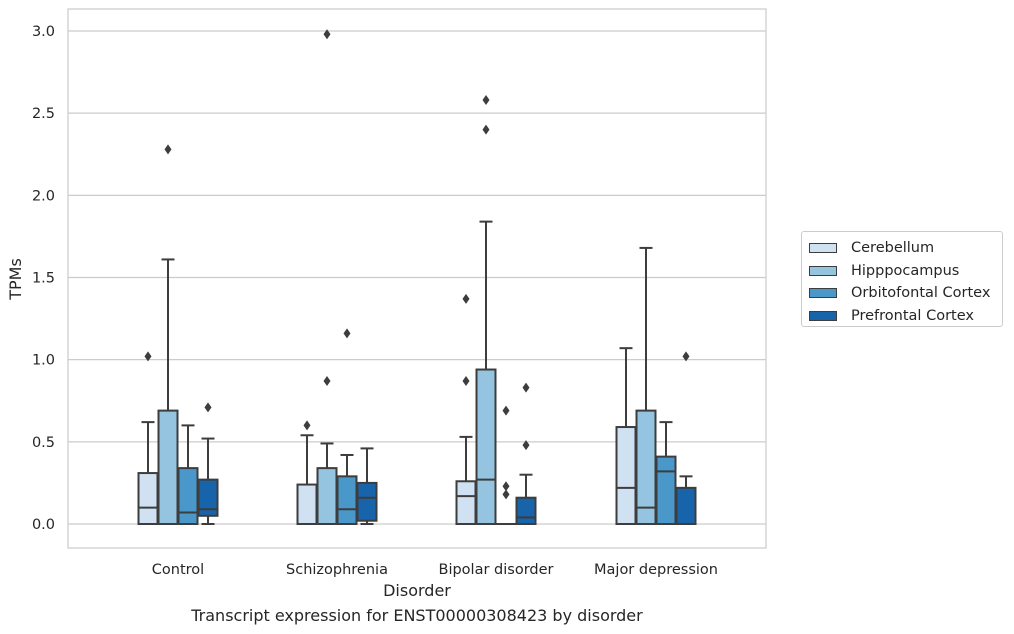  I want to click on legend-label-orbitofrontal-cortex: Orbitofontal Cortex, so click(921, 293).